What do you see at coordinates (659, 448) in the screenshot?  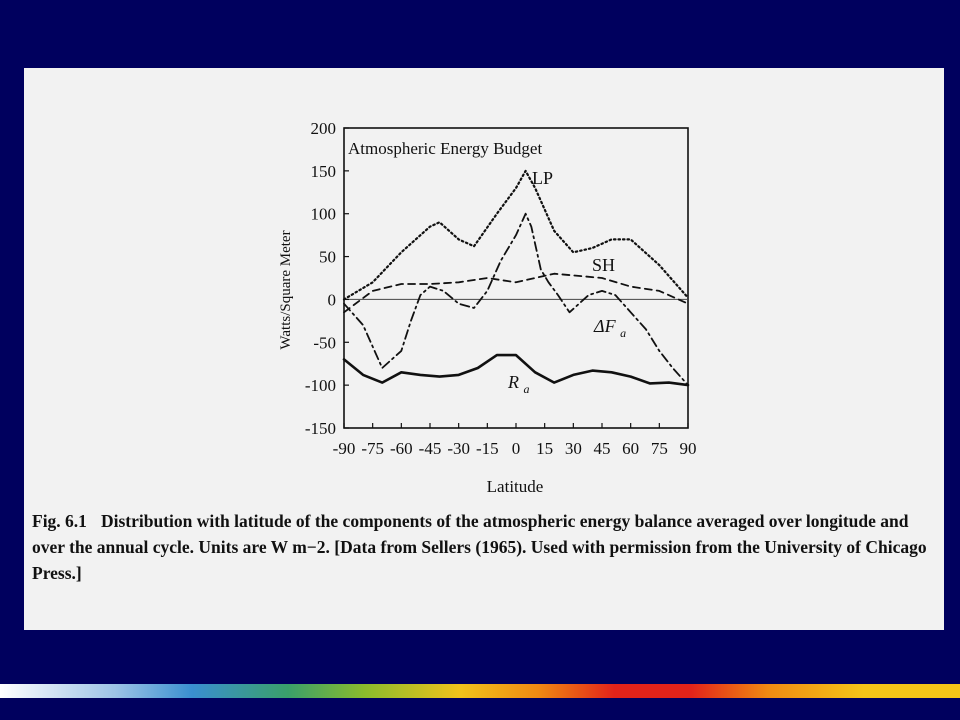 I see `x-tick-label: 75` at bounding box center [659, 448].